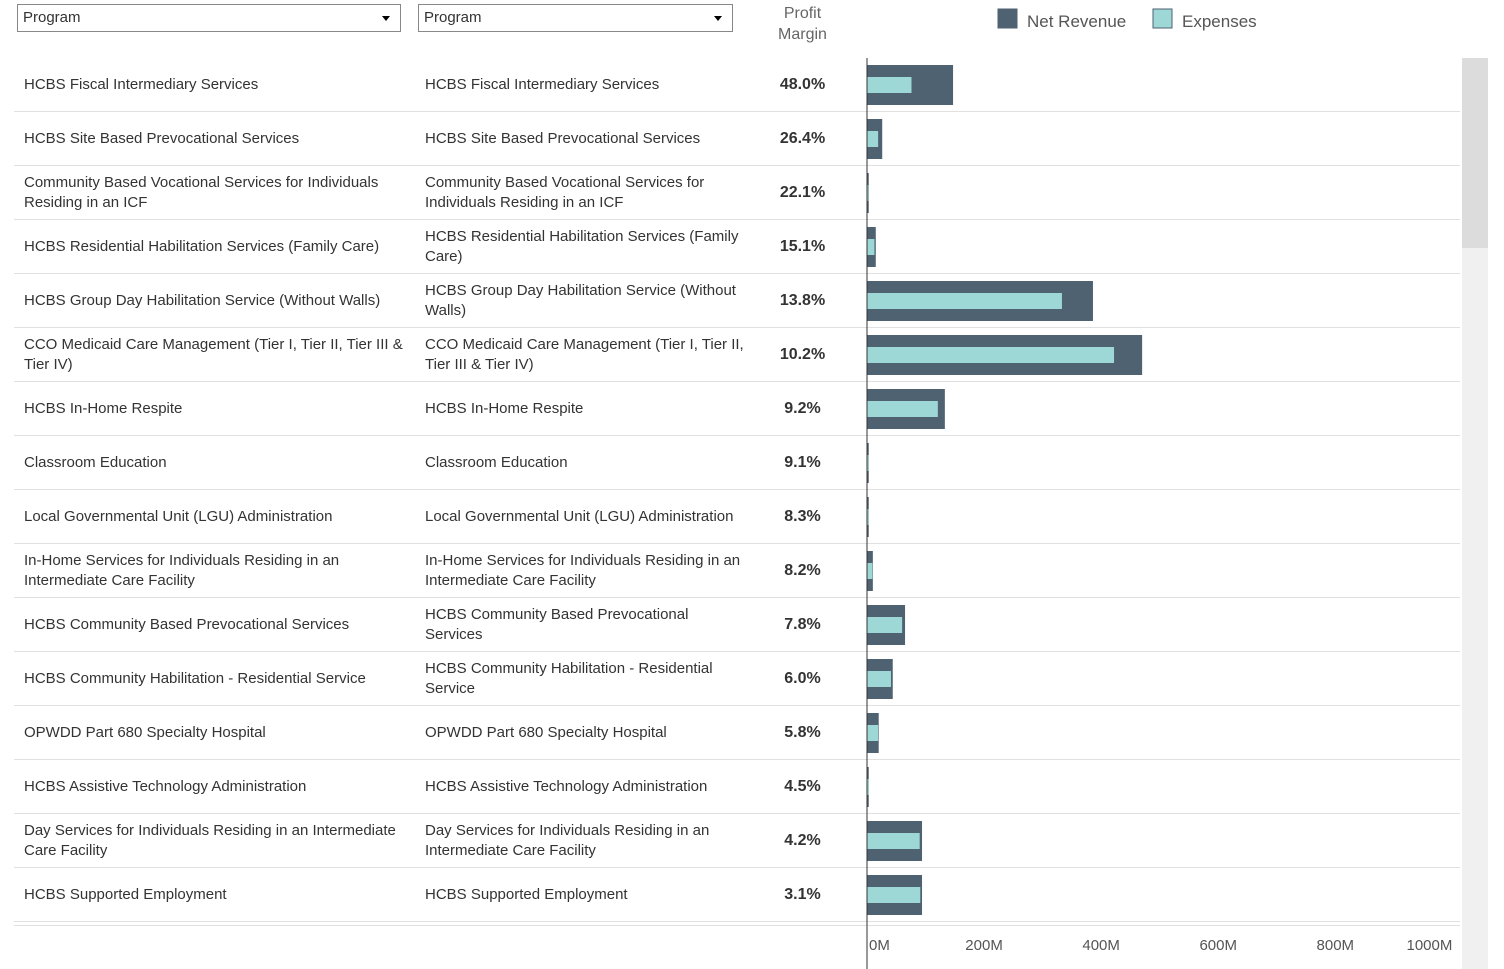  I want to click on x-tick-label: 400M, so click(1101, 945).